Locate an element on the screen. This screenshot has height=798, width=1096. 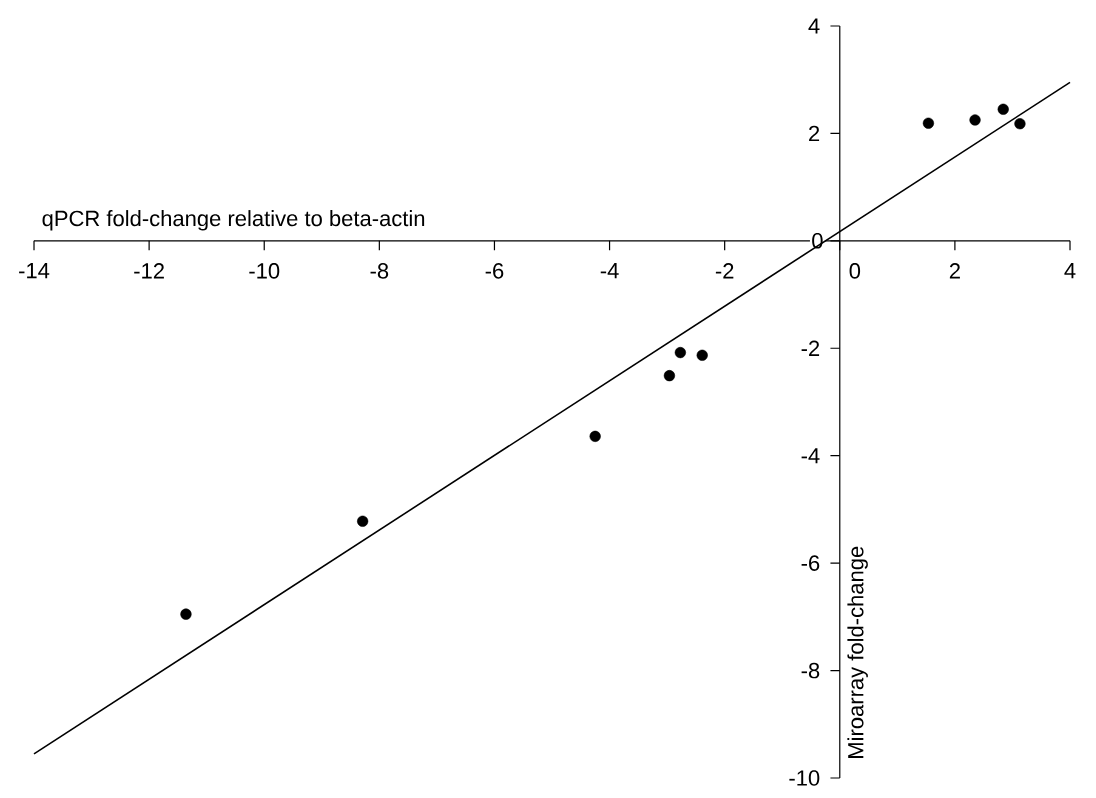
x-tick-label: 2 is located at coordinates (954, 271).